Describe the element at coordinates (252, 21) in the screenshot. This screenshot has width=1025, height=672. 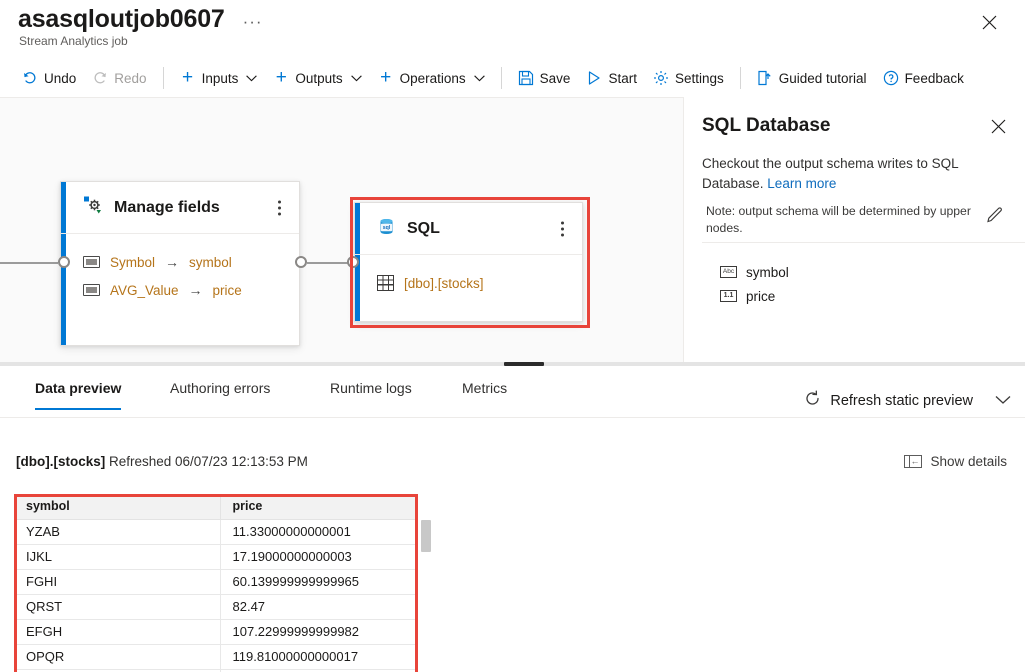
I see `more-options-button: ···` at that location.